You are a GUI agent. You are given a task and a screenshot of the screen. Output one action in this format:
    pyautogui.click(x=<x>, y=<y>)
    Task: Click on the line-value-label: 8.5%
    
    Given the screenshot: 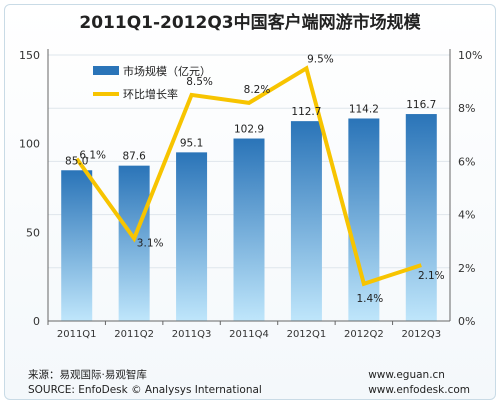 What is the action you would take?
    pyautogui.click(x=199, y=82)
    